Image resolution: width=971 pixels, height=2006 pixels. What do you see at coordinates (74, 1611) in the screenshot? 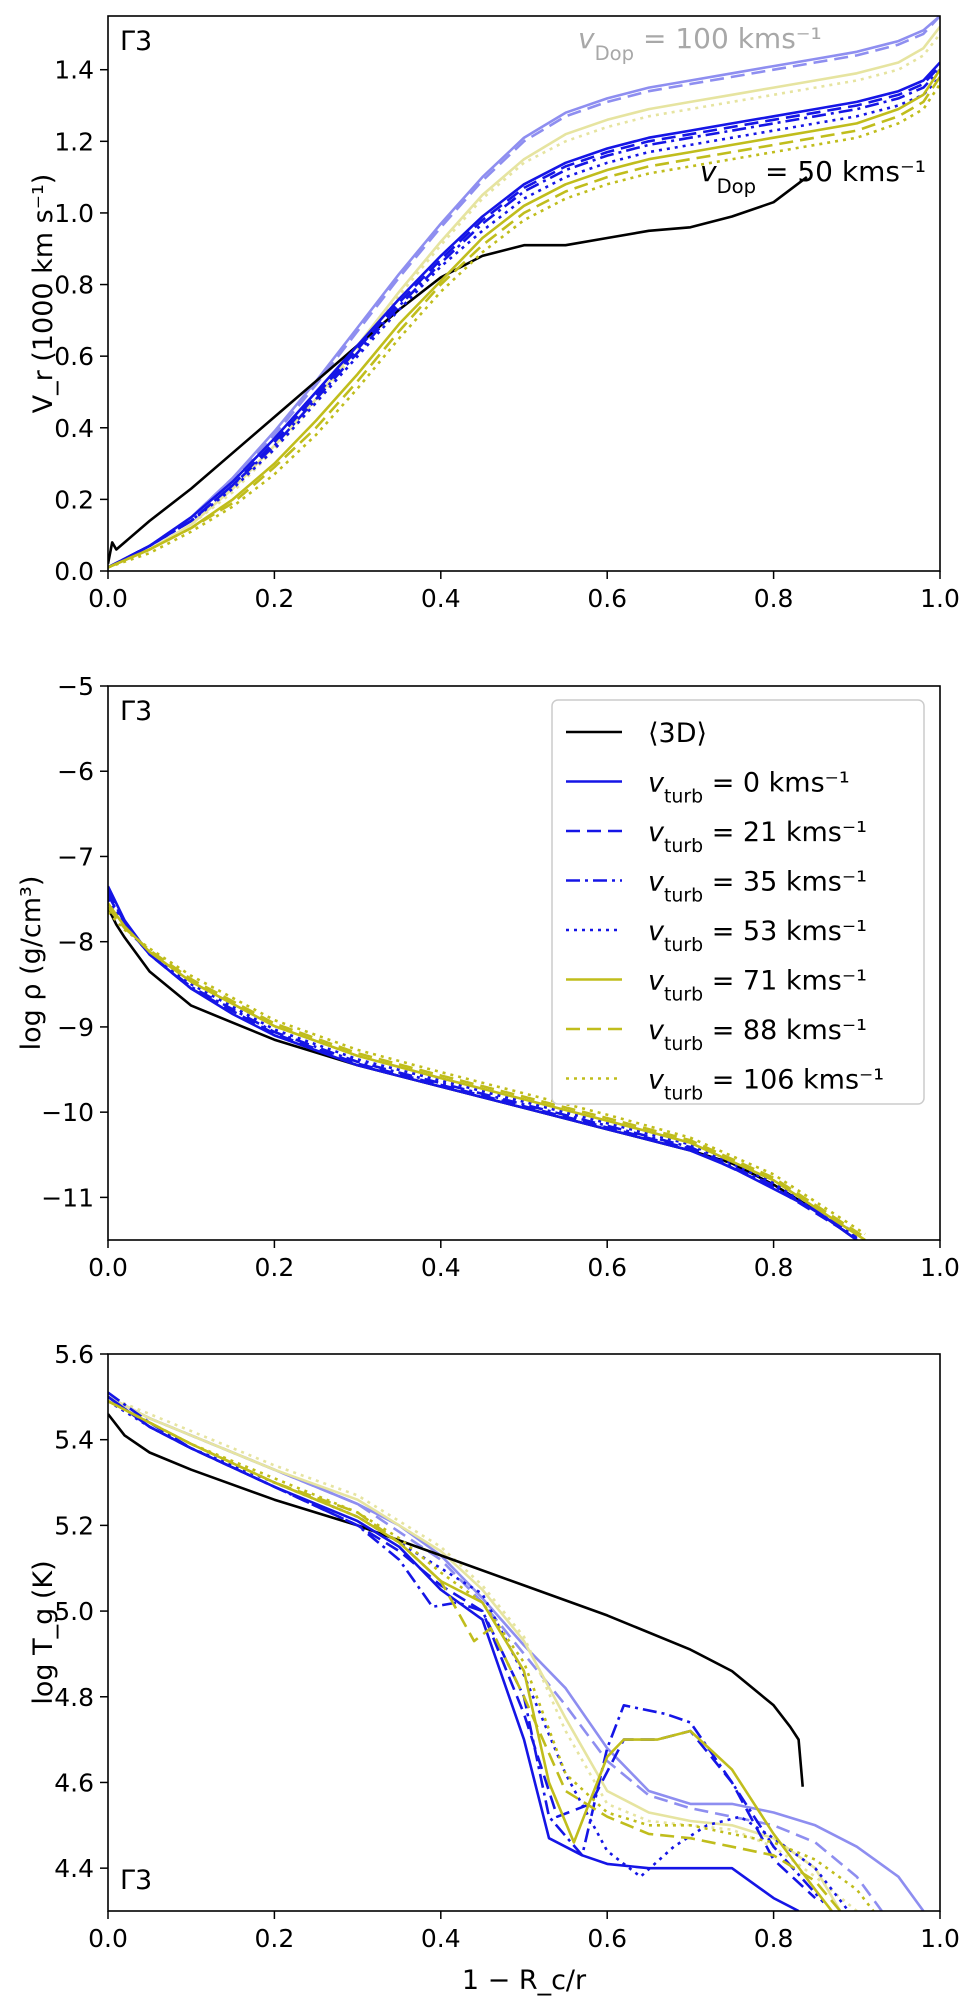
I see `y-tick-label: 5.0` at bounding box center [74, 1611].